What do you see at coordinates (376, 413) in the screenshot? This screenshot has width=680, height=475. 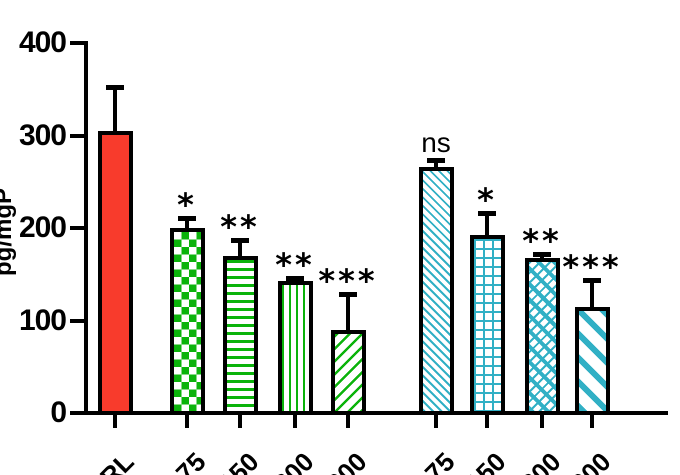 I see `x-axis-line` at bounding box center [376, 413].